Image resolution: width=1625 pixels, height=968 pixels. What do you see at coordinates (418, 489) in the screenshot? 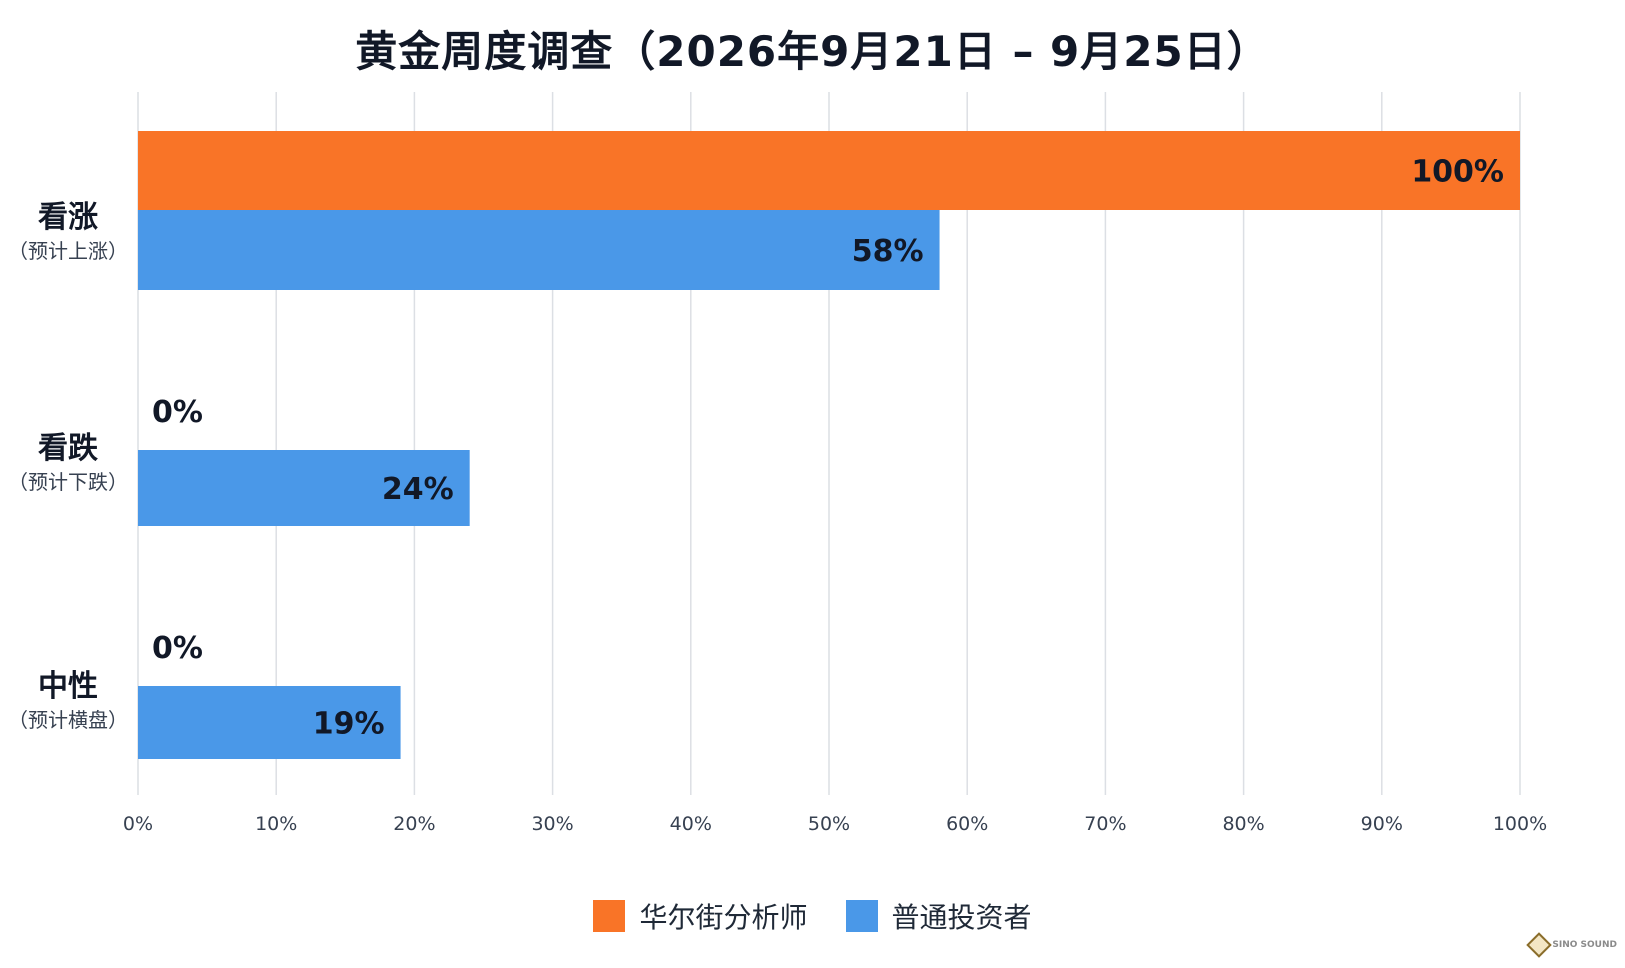
I see `data-label: 24%` at bounding box center [418, 489].